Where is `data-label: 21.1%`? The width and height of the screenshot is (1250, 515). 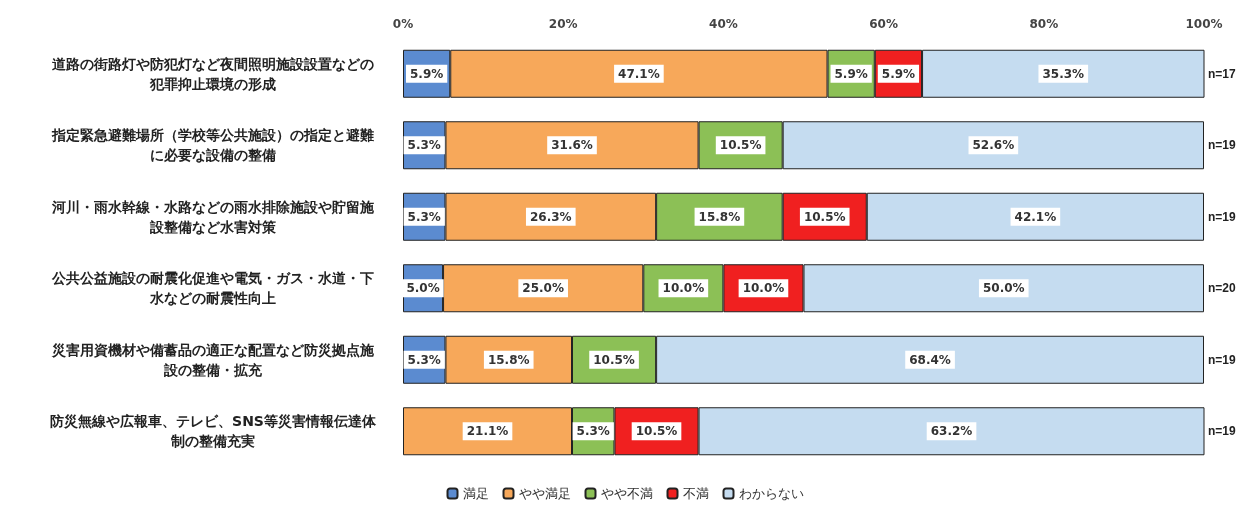
data-label: 21.1% is located at coordinates (487, 431).